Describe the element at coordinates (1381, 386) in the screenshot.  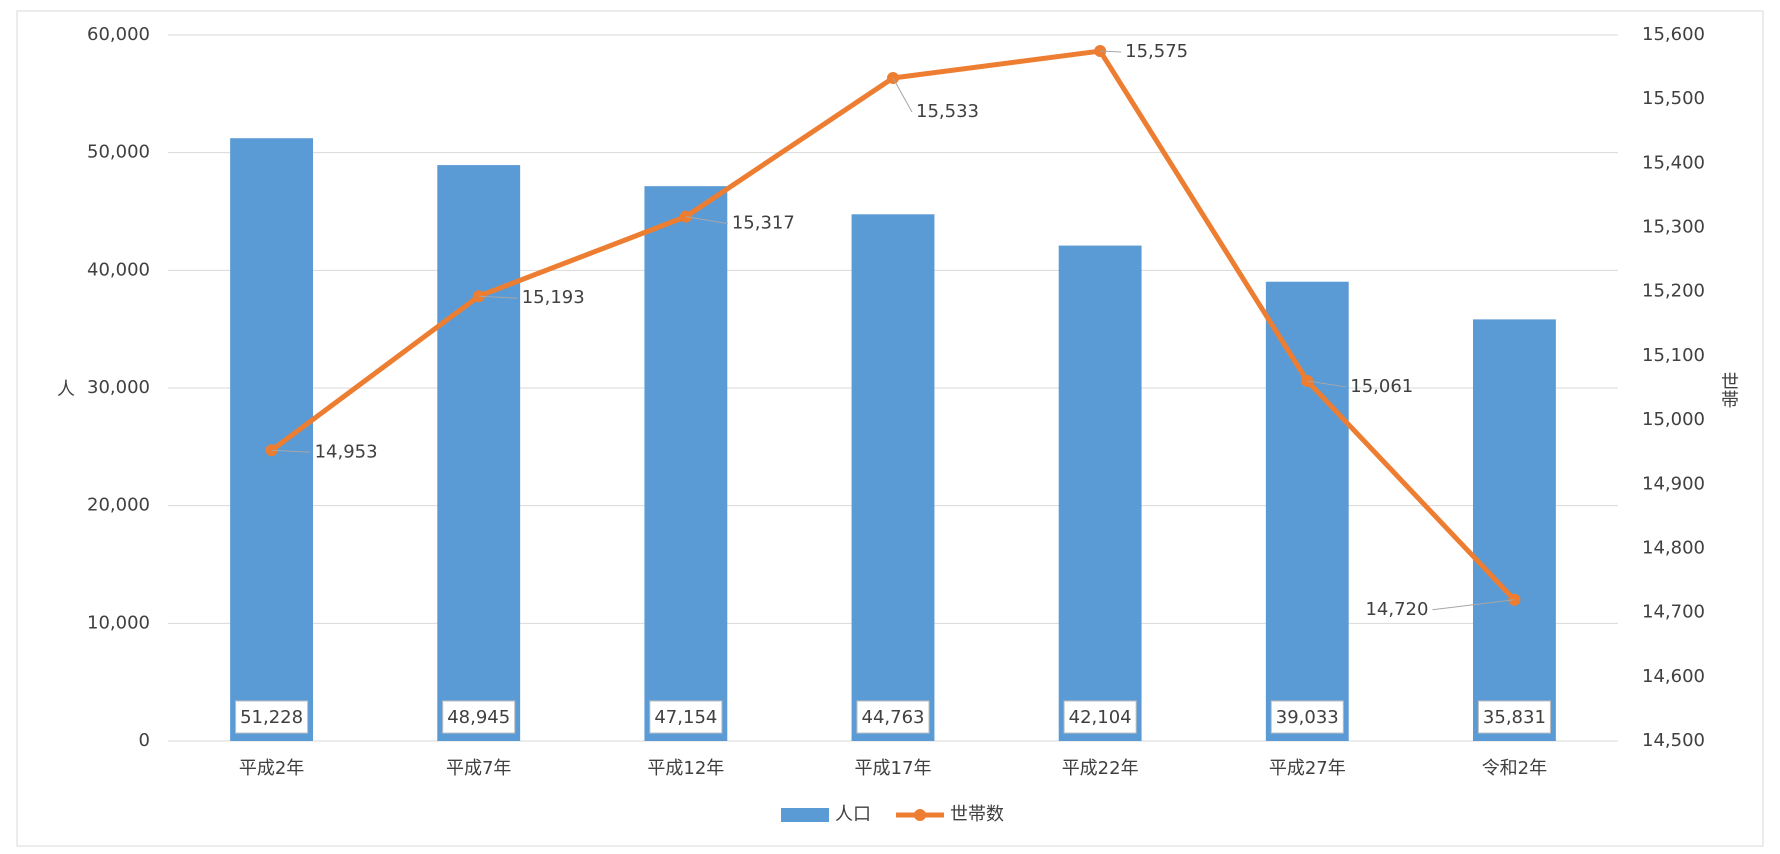
I see `data-label: 15,061` at that location.